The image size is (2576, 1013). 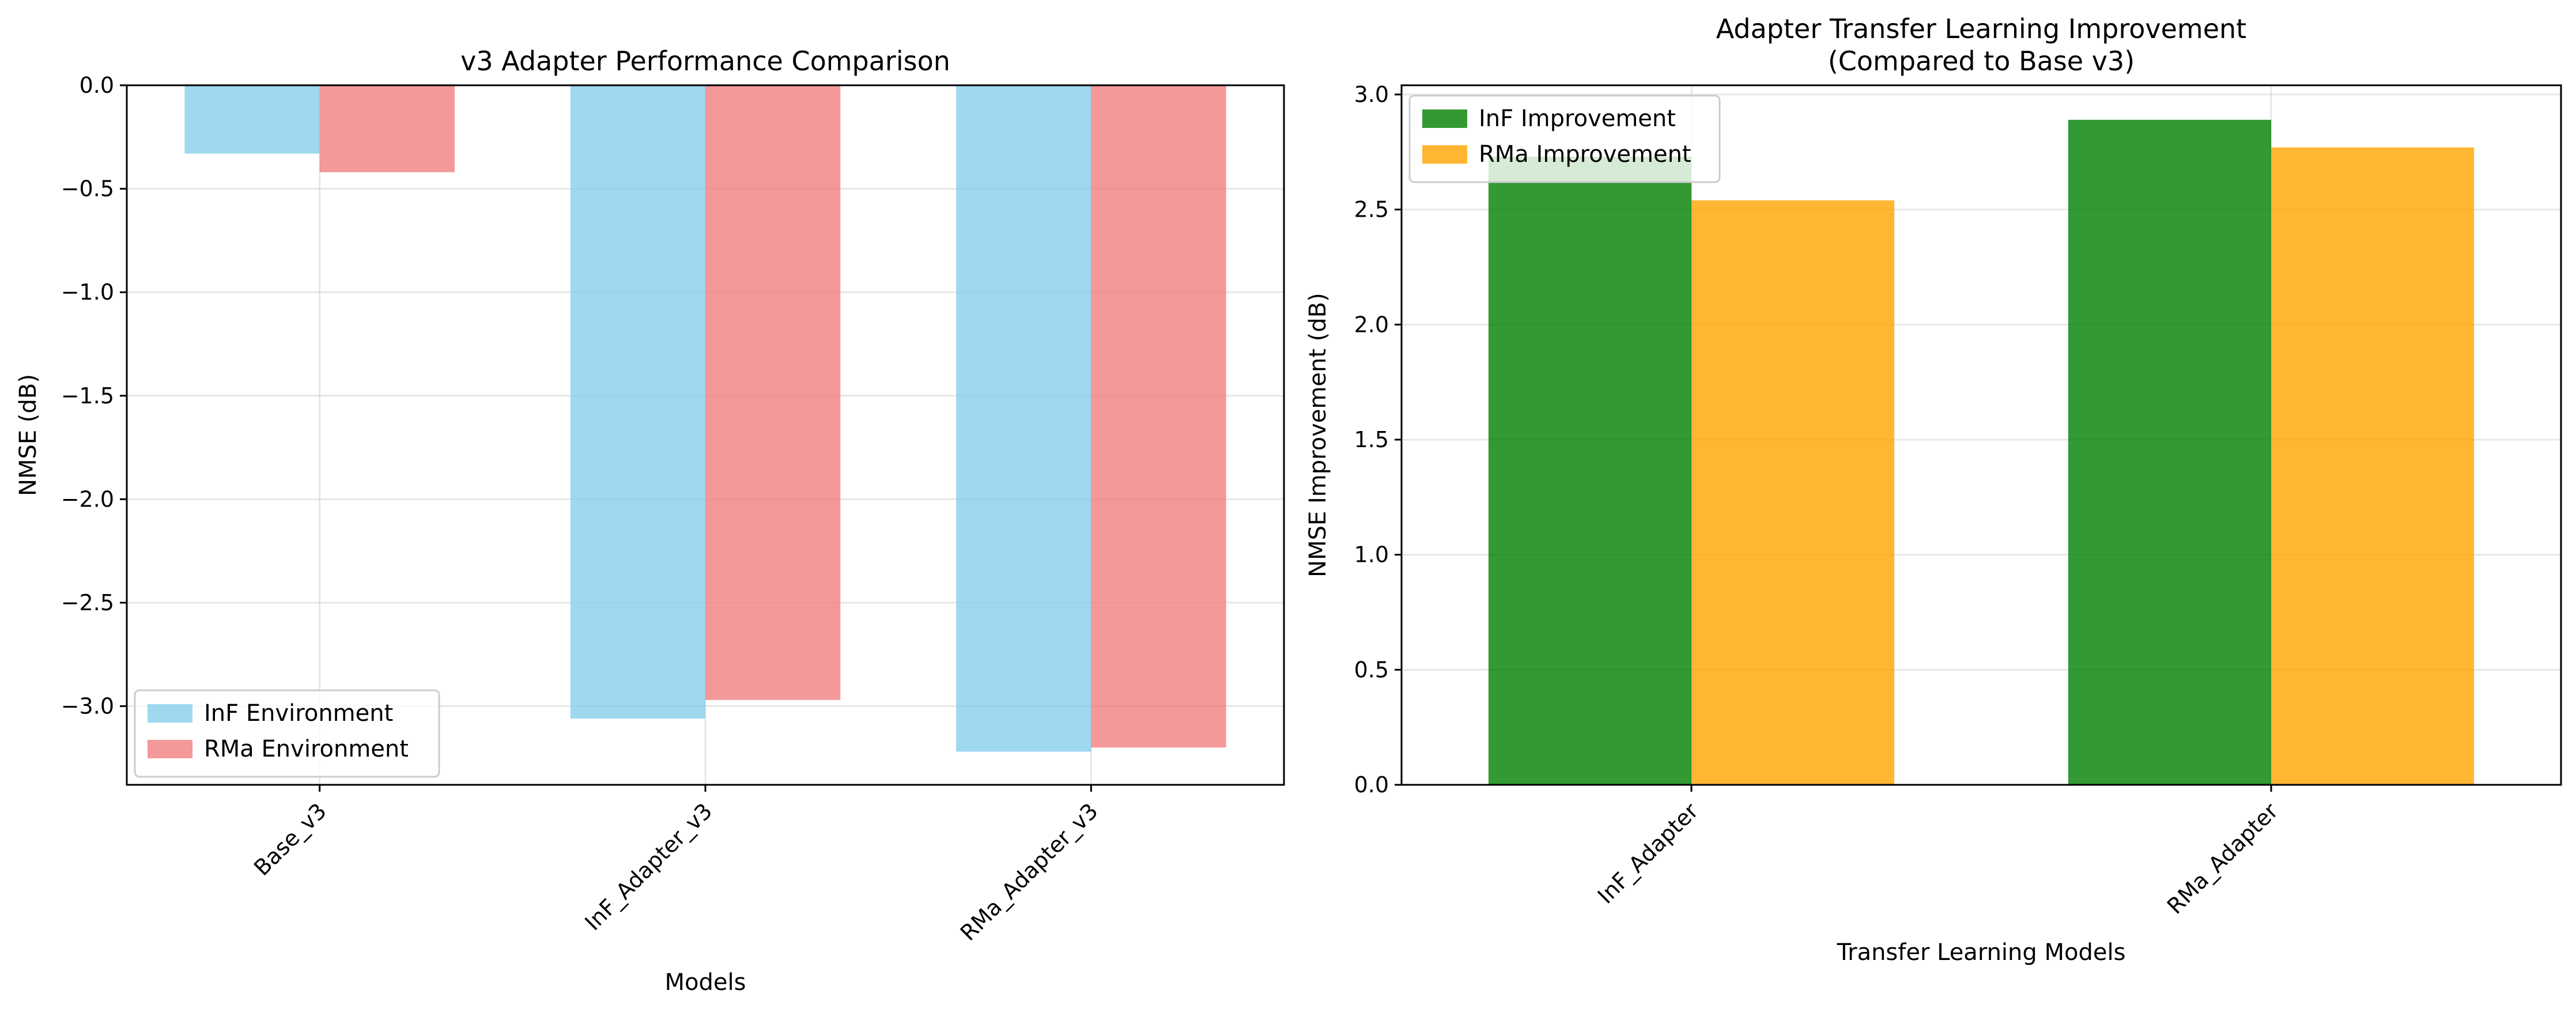 What do you see at coordinates (87, 292) in the screenshot?
I see `y-tick-label: −1.0` at bounding box center [87, 292].